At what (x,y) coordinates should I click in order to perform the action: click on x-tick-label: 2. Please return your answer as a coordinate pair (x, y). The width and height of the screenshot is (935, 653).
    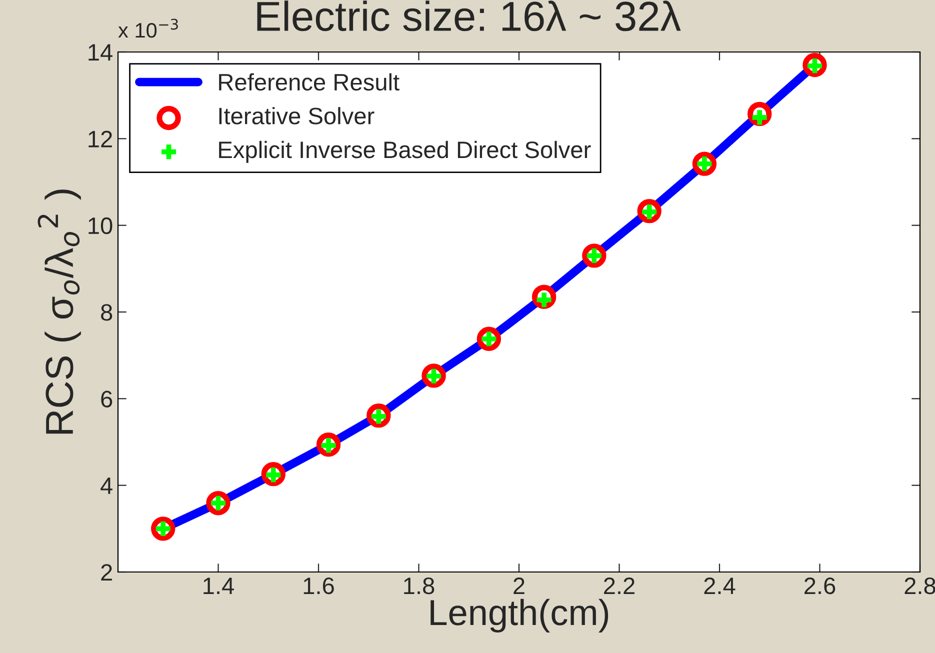
    Looking at the image, I should click on (519, 585).